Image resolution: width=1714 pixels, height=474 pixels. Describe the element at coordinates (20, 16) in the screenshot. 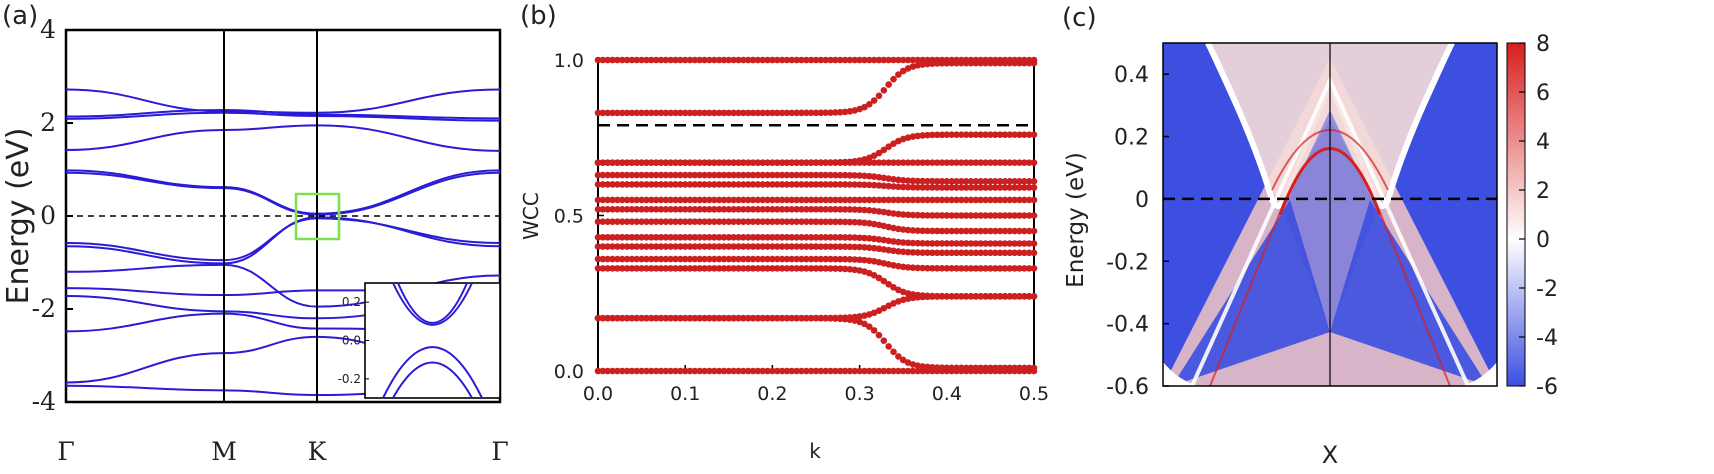

I see `panel-a-label: (a)` at that location.